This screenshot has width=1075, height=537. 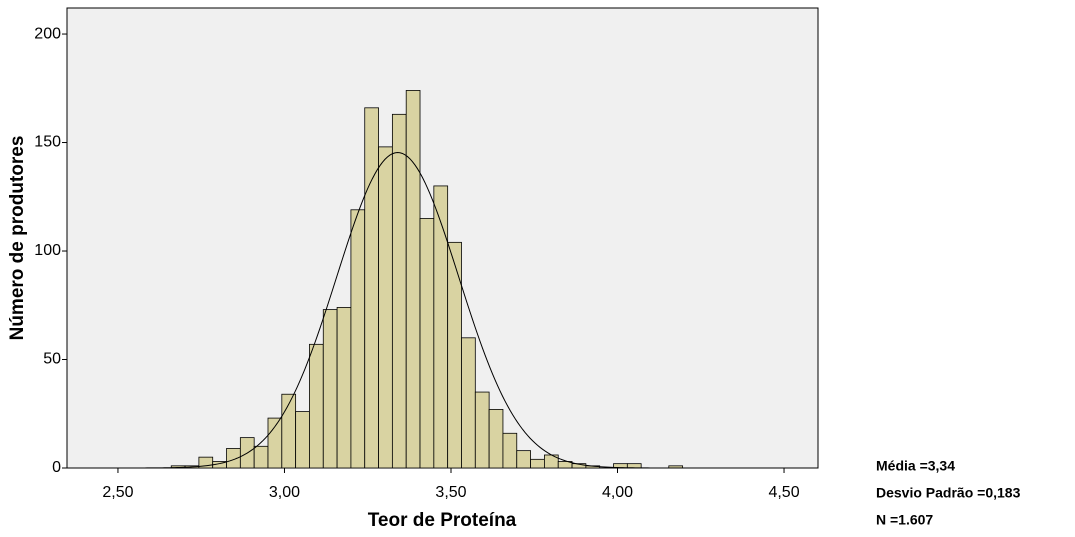 What do you see at coordinates (783, 492) in the screenshot?
I see `x-tick-label: 4,50` at bounding box center [783, 492].